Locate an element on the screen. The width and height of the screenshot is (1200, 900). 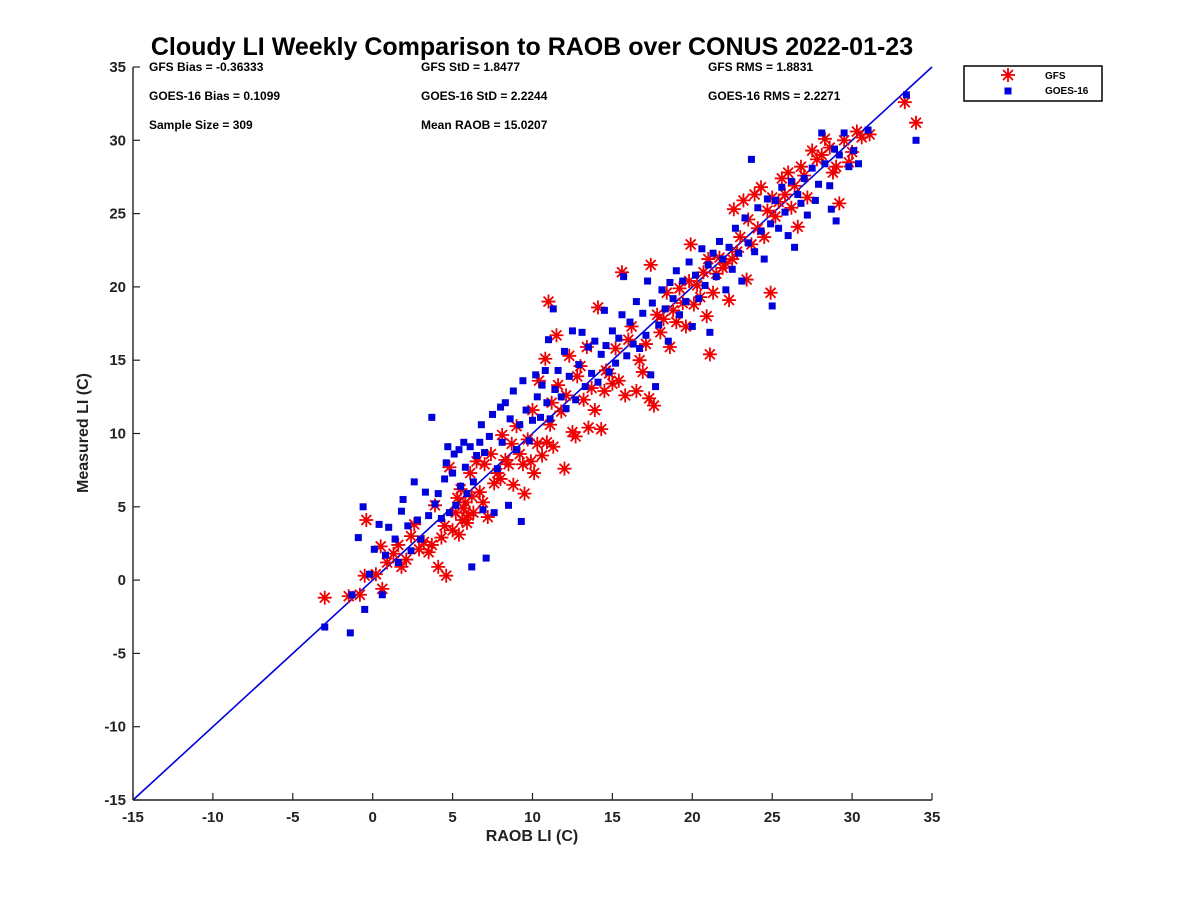
stat-text: GOES-16 Bias = 0.1099 is located at coordinates (214, 96).